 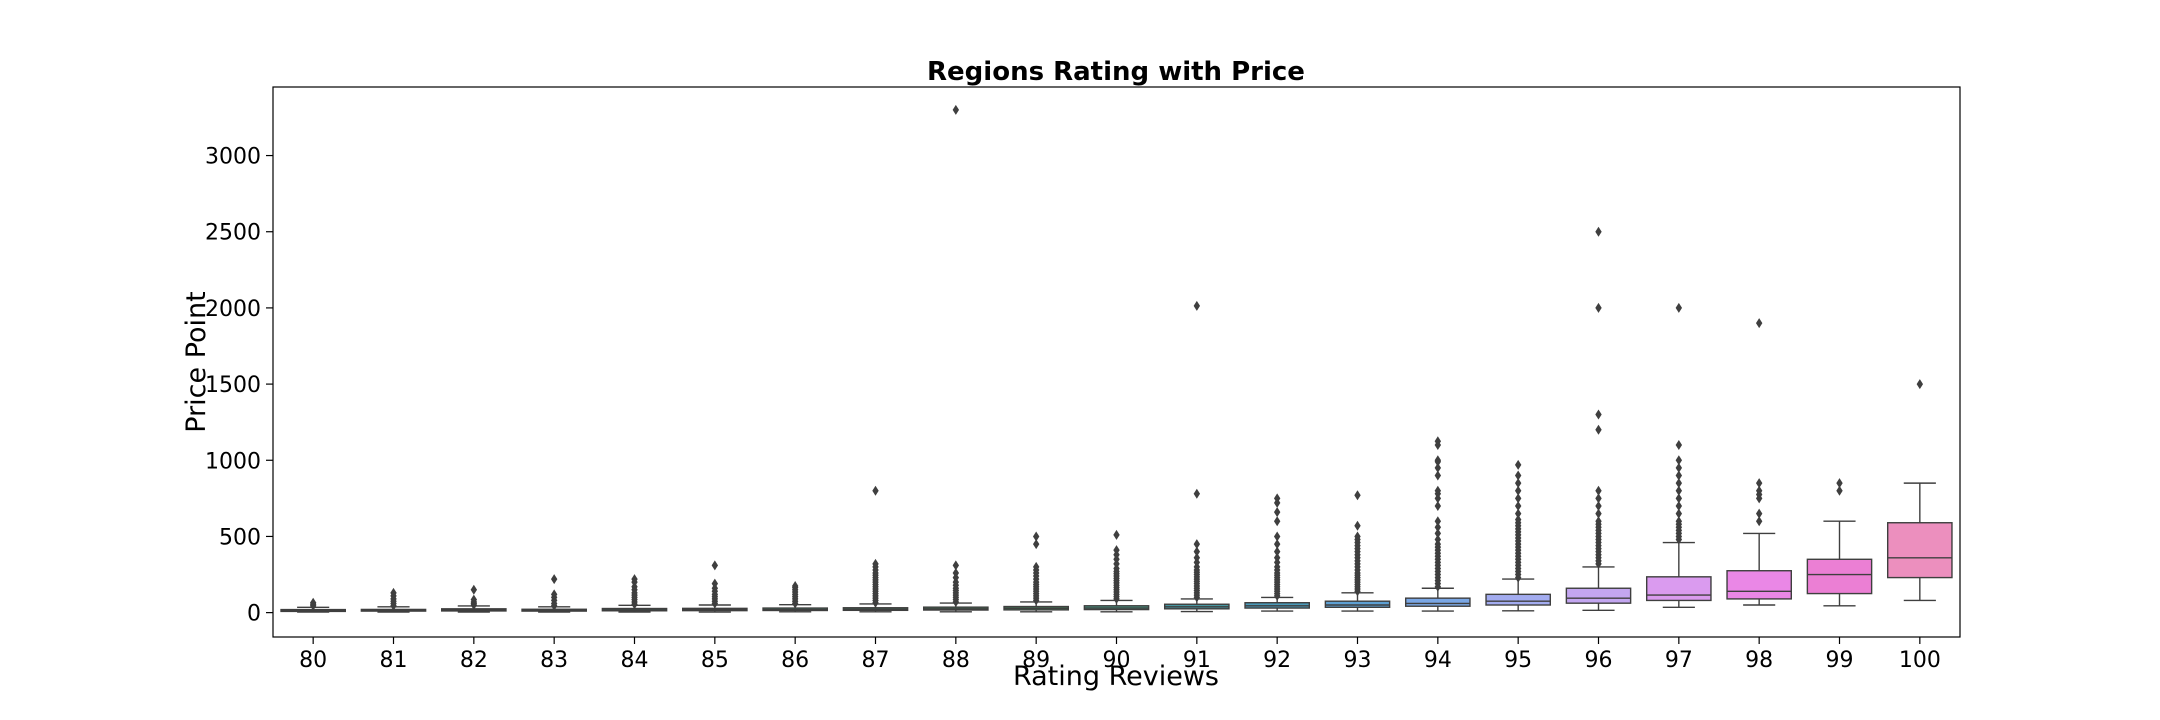 What do you see at coordinates (1438, 660) in the screenshot?
I see `x-tick-label: 94` at bounding box center [1438, 660].